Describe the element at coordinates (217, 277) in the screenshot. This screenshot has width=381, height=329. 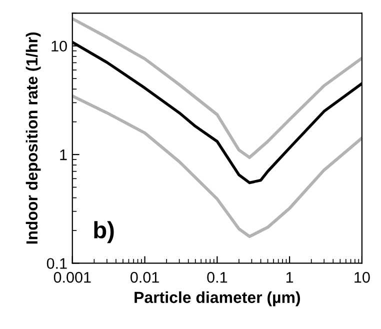
I see `x-tick-label: 0.1` at that location.